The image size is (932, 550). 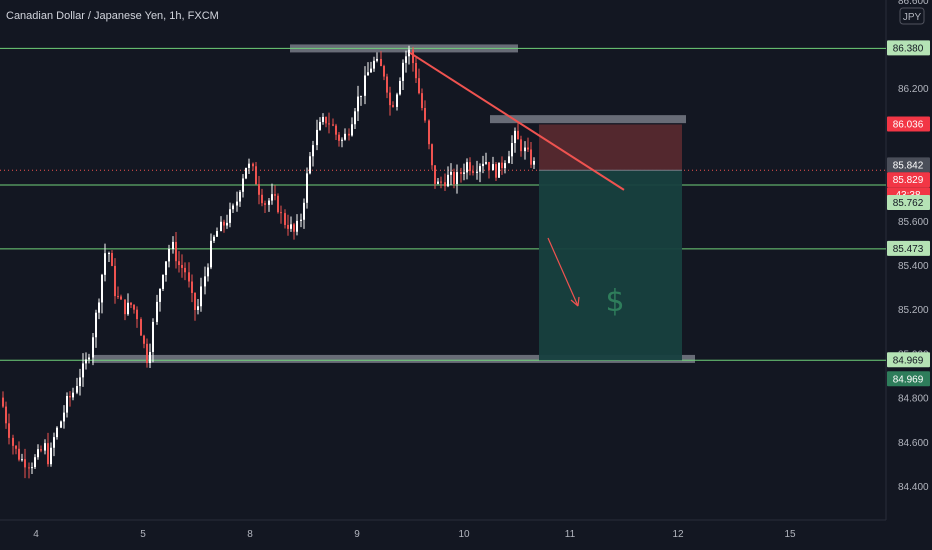 I want to click on descending-trendline, so click(x=517, y=121).